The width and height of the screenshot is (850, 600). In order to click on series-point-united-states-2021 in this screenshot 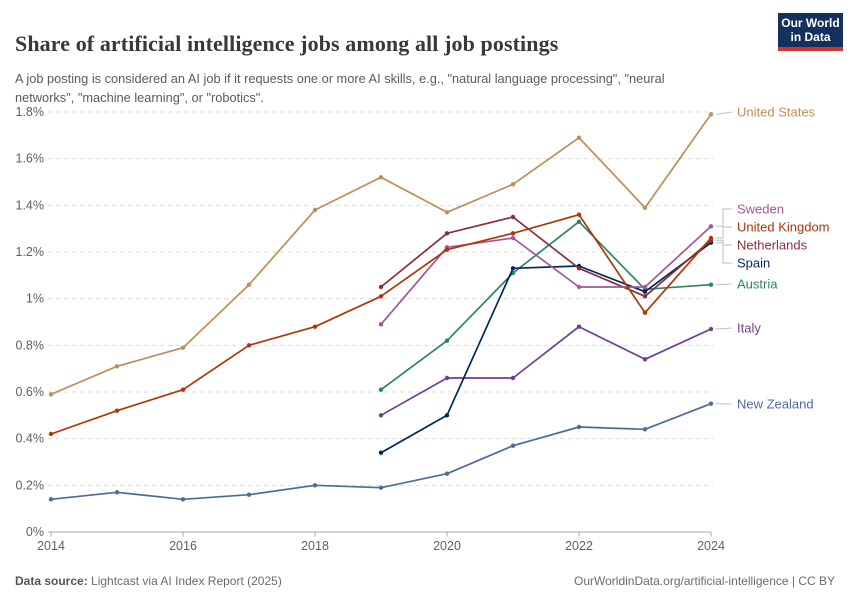, I will do `click(513, 184)`.